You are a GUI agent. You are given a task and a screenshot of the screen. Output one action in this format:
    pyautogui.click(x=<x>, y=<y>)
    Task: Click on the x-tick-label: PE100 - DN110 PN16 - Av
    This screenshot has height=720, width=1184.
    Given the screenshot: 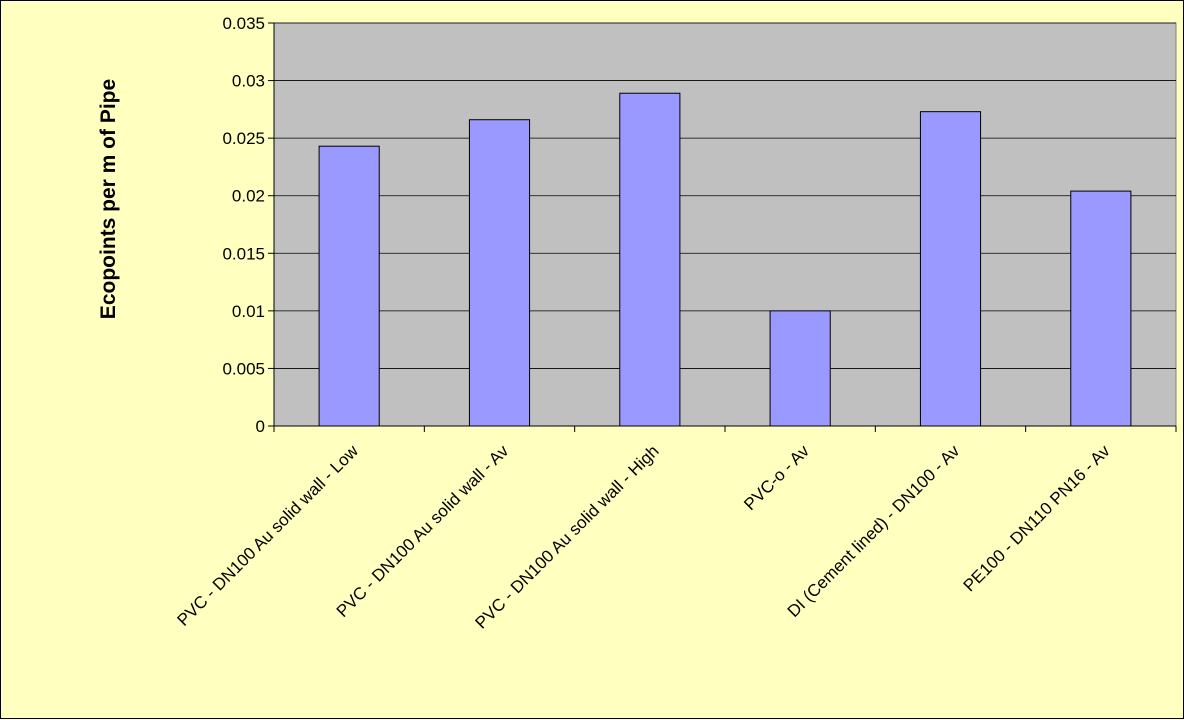 What is the action you would take?
    pyautogui.click(x=1037, y=518)
    